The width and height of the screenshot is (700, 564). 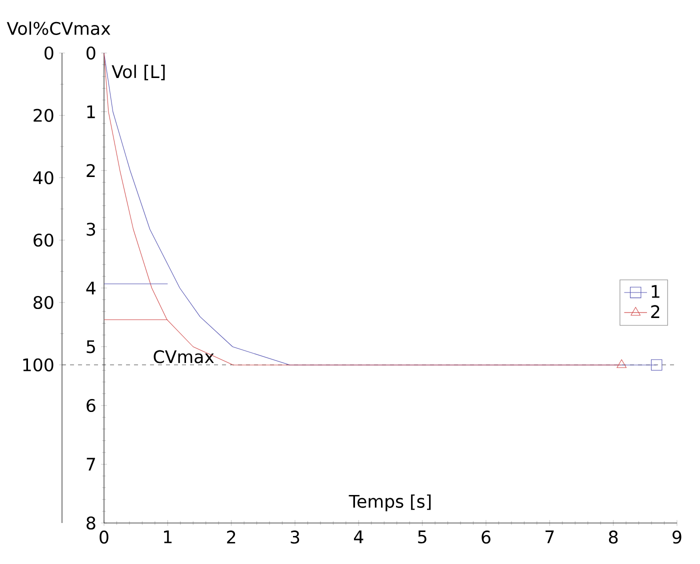 What do you see at coordinates (295, 537) in the screenshot?
I see `x-tick-label: 3` at bounding box center [295, 537].